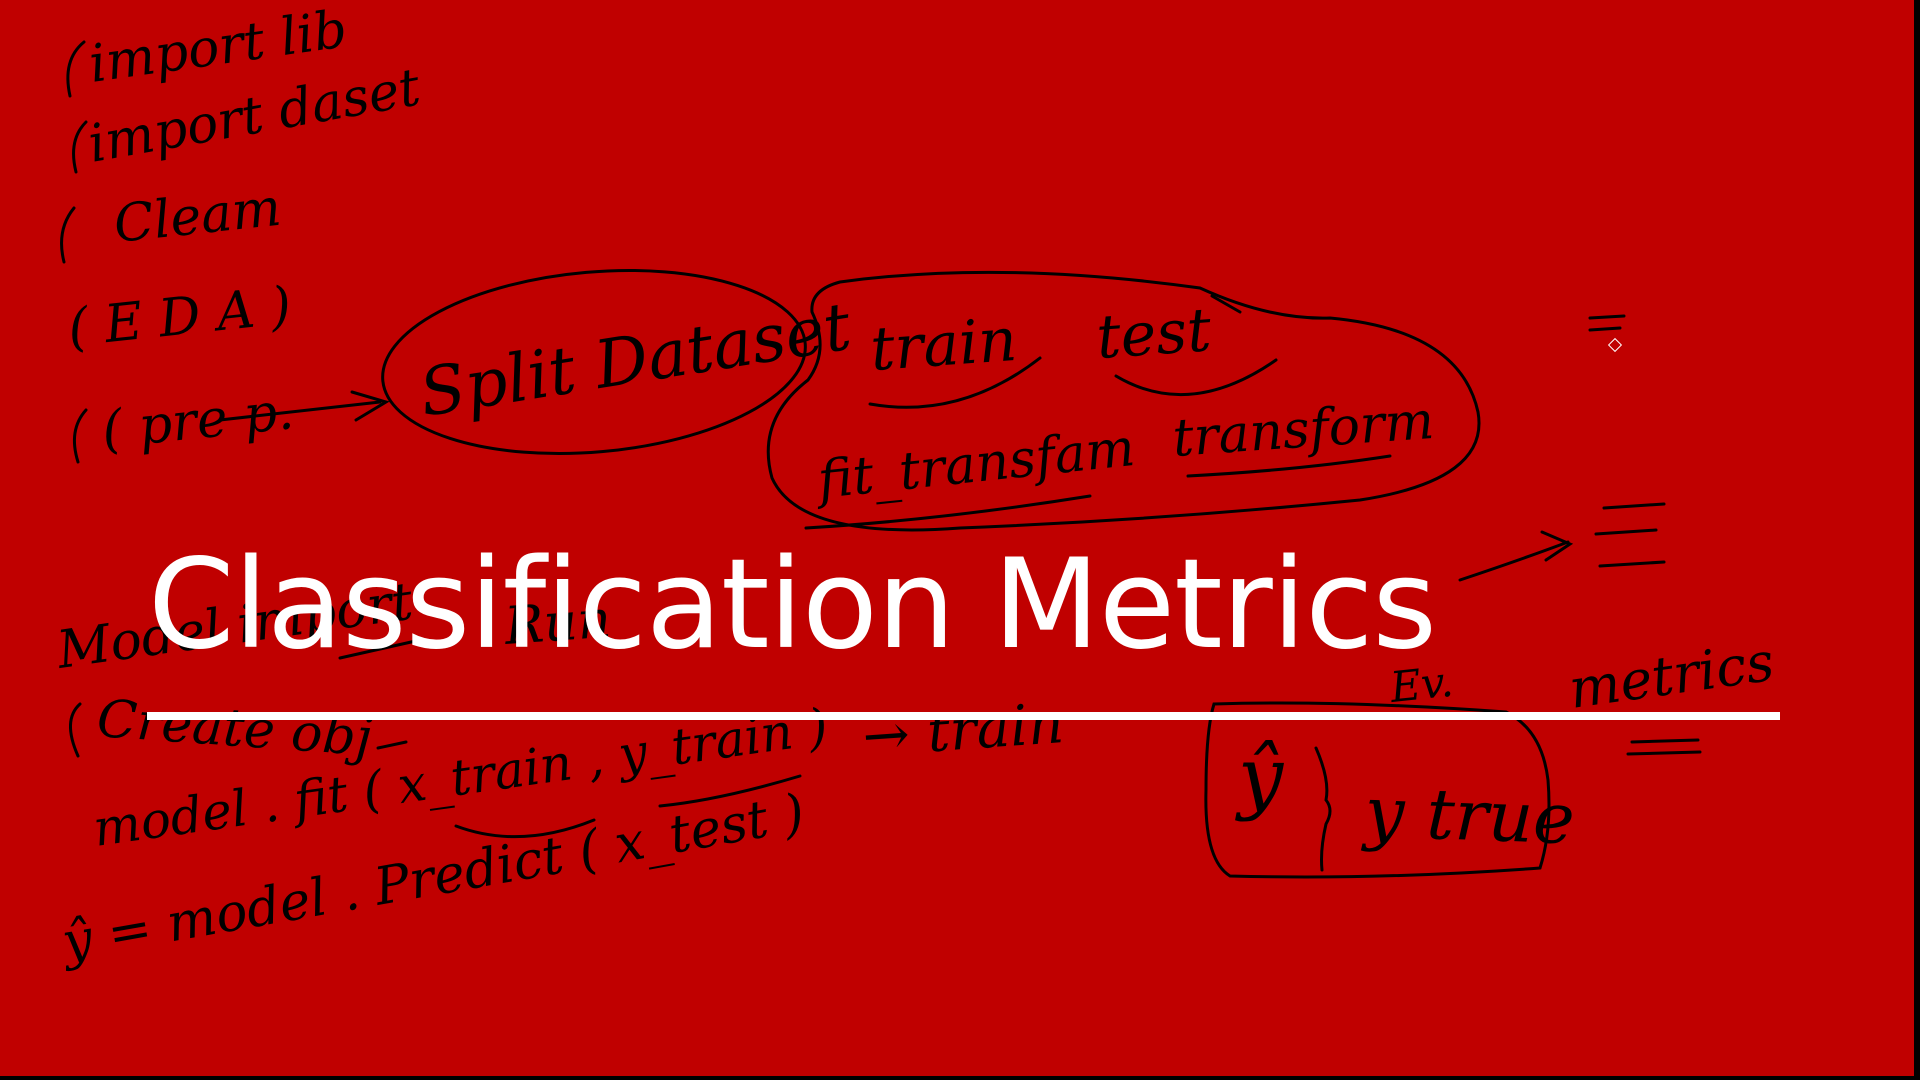 This screenshot has height=1080, width=1920. Describe the element at coordinates (234, 728) in the screenshot. I see `note-create-obj: Create obj` at that location.